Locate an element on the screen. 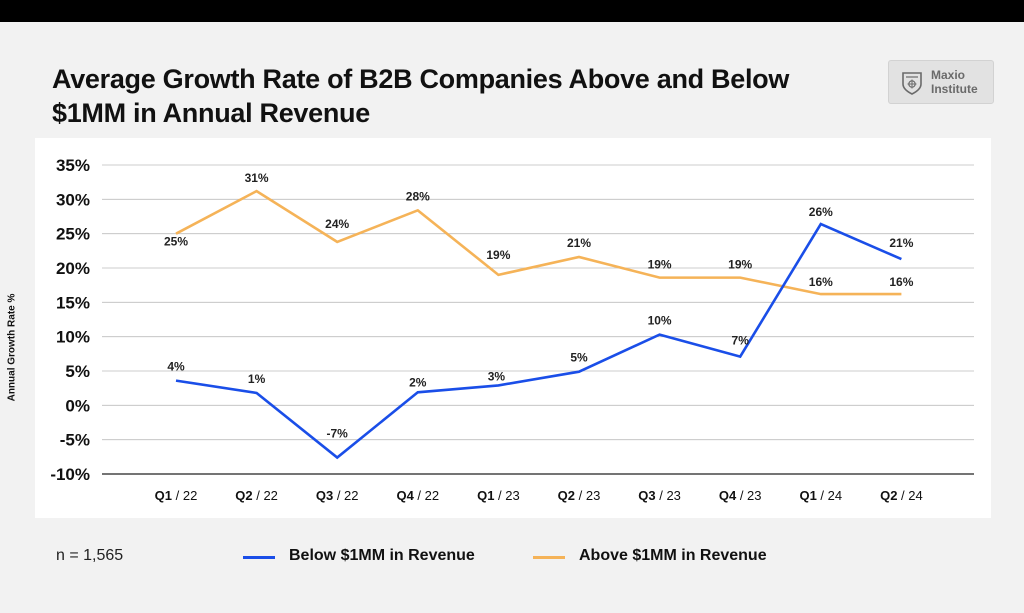 This screenshot has width=1024, height=613. y-tick-label: 5% is located at coordinates (77, 371).